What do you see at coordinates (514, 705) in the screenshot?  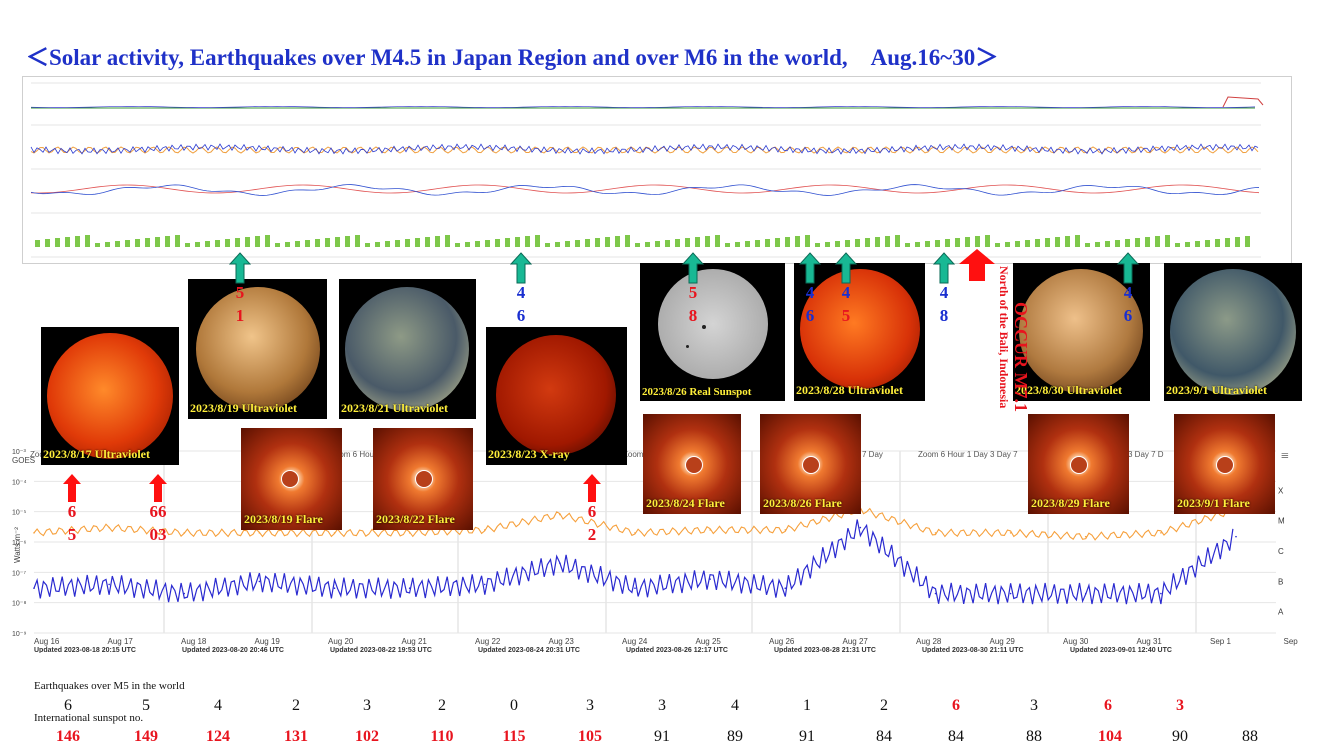 I see `eq-count-cell: 0` at bounding box center [514, 705].